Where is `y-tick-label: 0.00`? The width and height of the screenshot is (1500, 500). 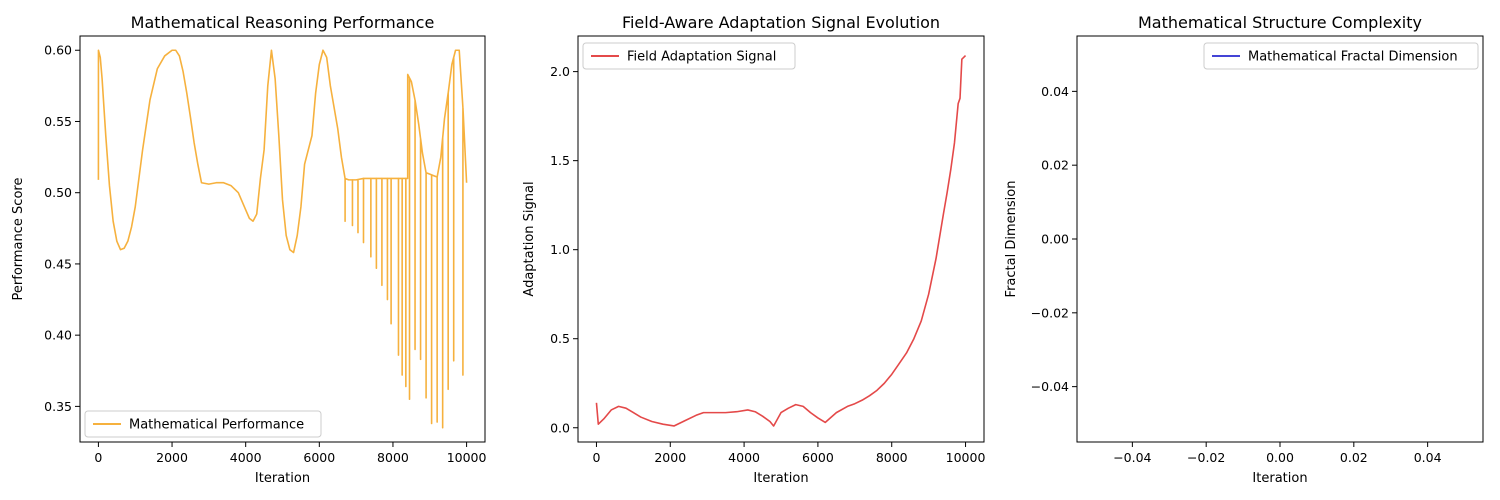 y-tick-label: 0.00 is located at coordinates (1055, 239).